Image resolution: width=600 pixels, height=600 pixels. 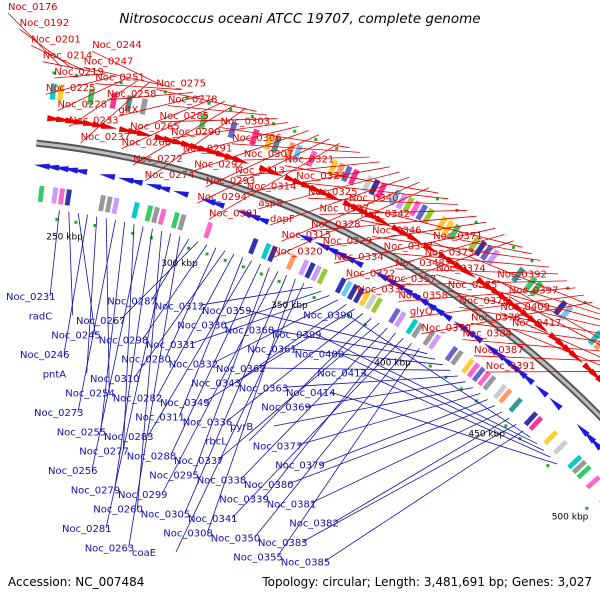 I want to click on reverse-gene-label: Noc_0260, so click(x=118, y=510).